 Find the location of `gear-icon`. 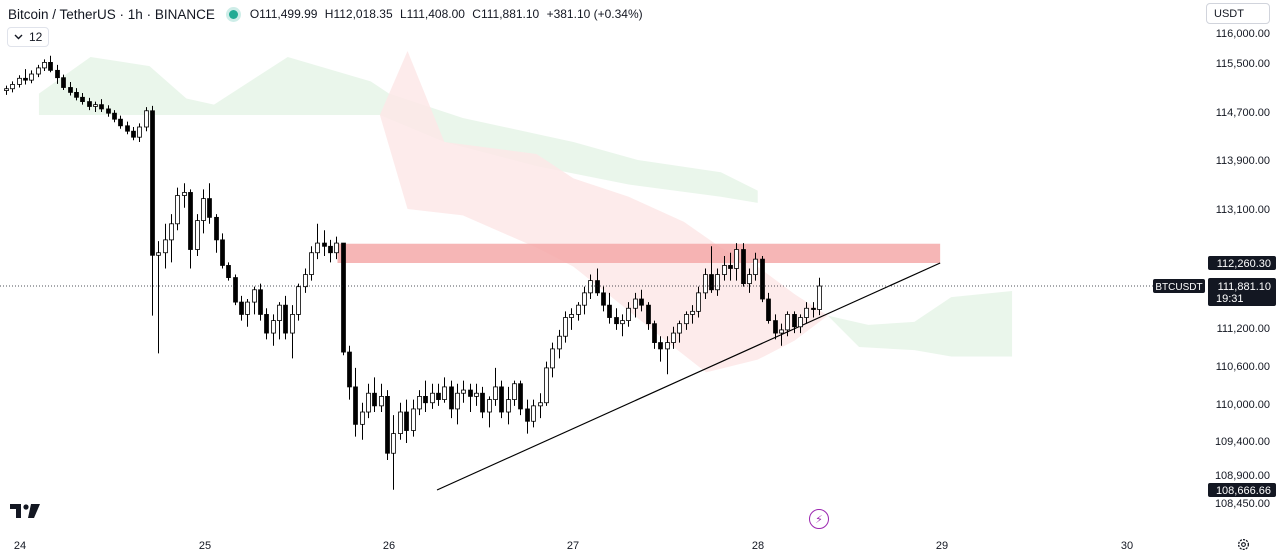

gear-icon is located at coordinates (1243, 544).